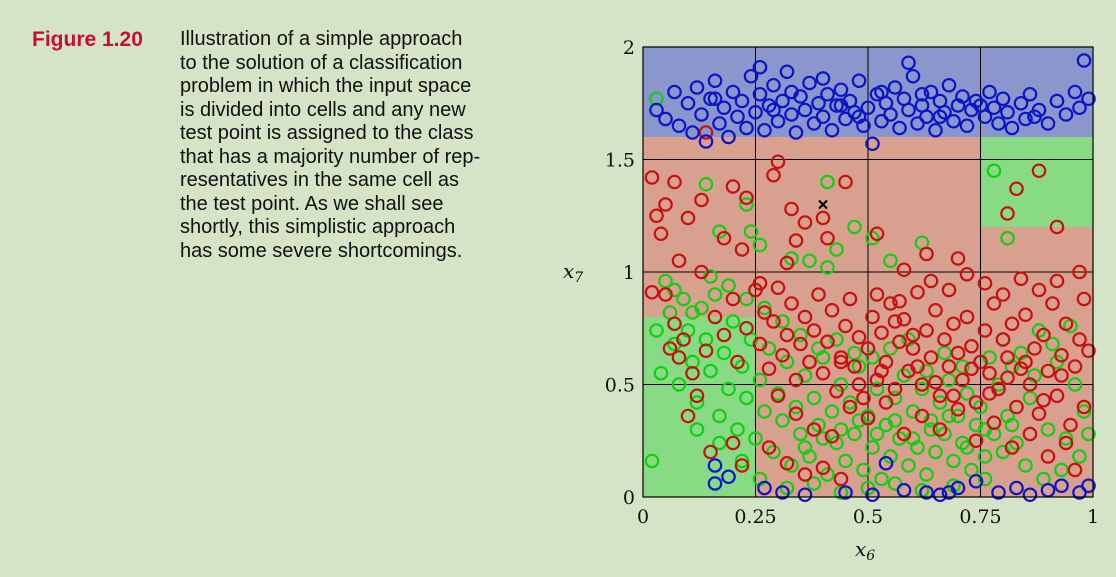 The height and width of the screenshot is (577, 1116). I want to click on cell-red, so click(924, 362).